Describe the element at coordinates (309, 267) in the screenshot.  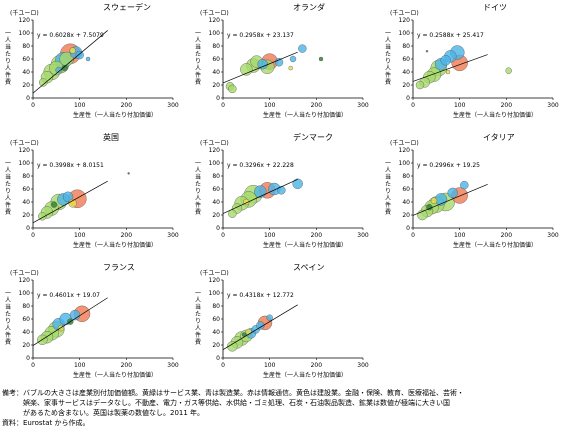
I see `chart-title: スペイン` at that location.